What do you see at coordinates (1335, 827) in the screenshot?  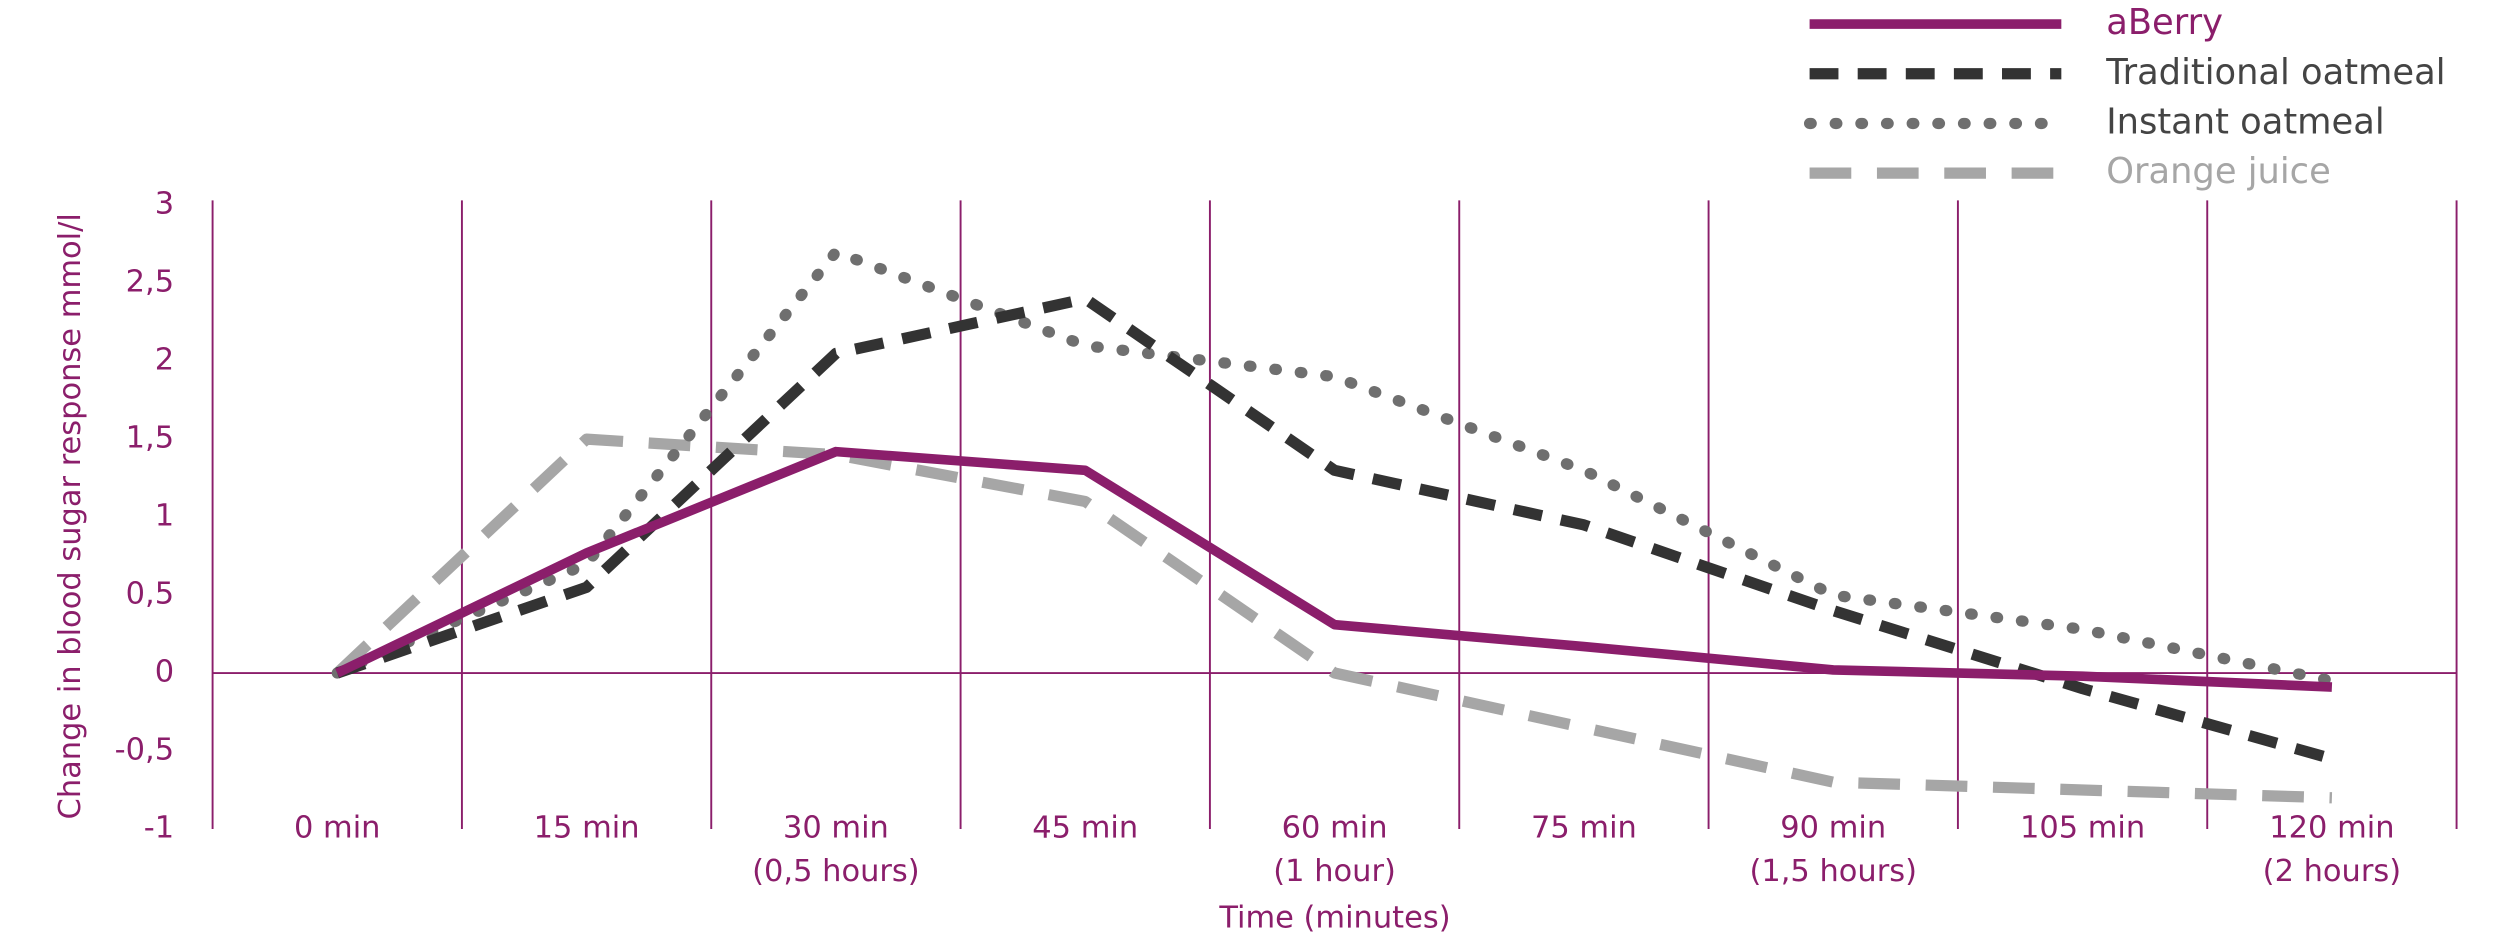 I see `x-tick-label: 60 min` at bounding box center [1335, 827].